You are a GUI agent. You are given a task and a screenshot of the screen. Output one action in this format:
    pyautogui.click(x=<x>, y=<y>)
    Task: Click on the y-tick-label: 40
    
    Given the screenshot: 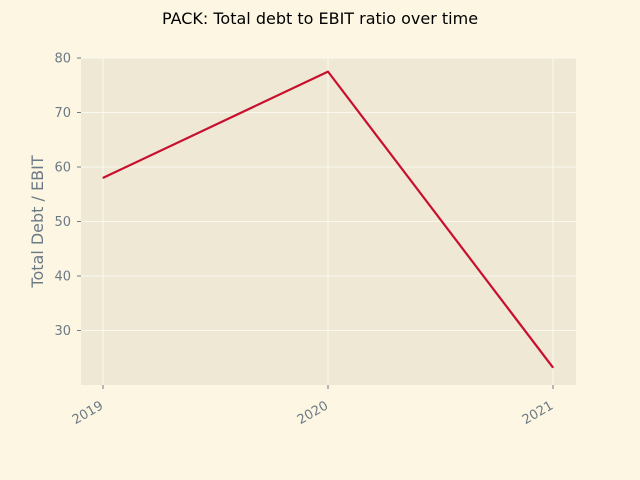 What is the action you would take?
    pyautogui.click(x=62, y=277)
    